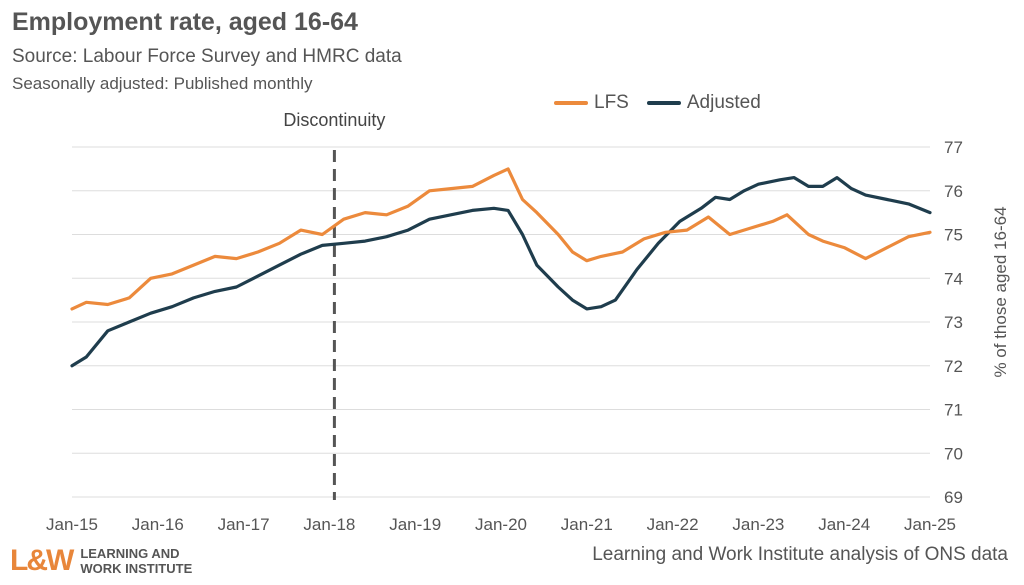  I want to click on logo-mark: L&W, so click(42, 560).